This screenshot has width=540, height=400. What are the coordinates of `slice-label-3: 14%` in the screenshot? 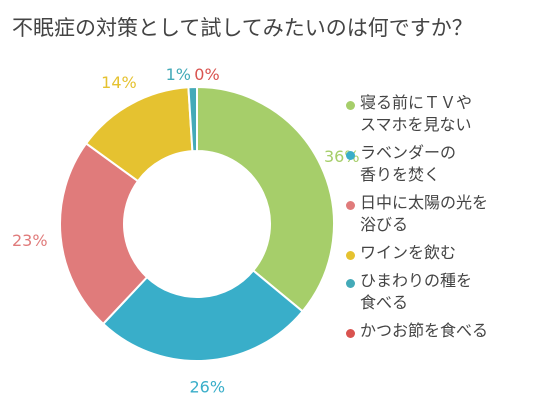 It's located at (119, 82).